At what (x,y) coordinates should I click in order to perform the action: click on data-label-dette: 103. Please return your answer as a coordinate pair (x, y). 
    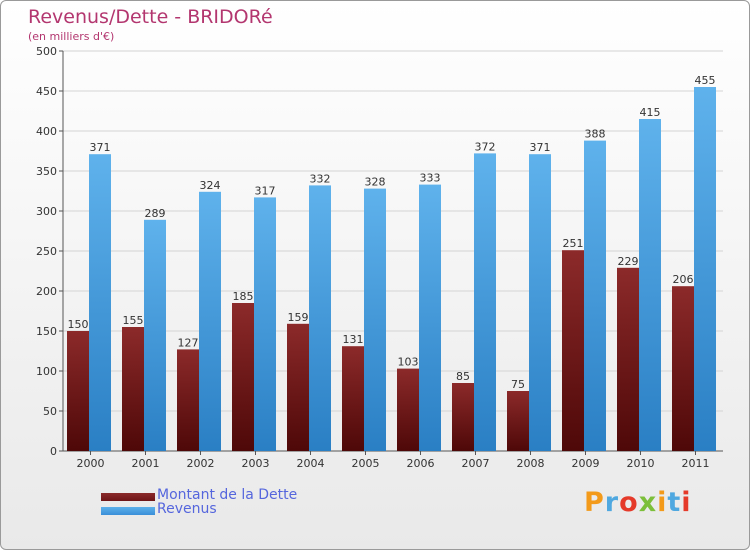
    Looking at the image, I should click on (408, 362).